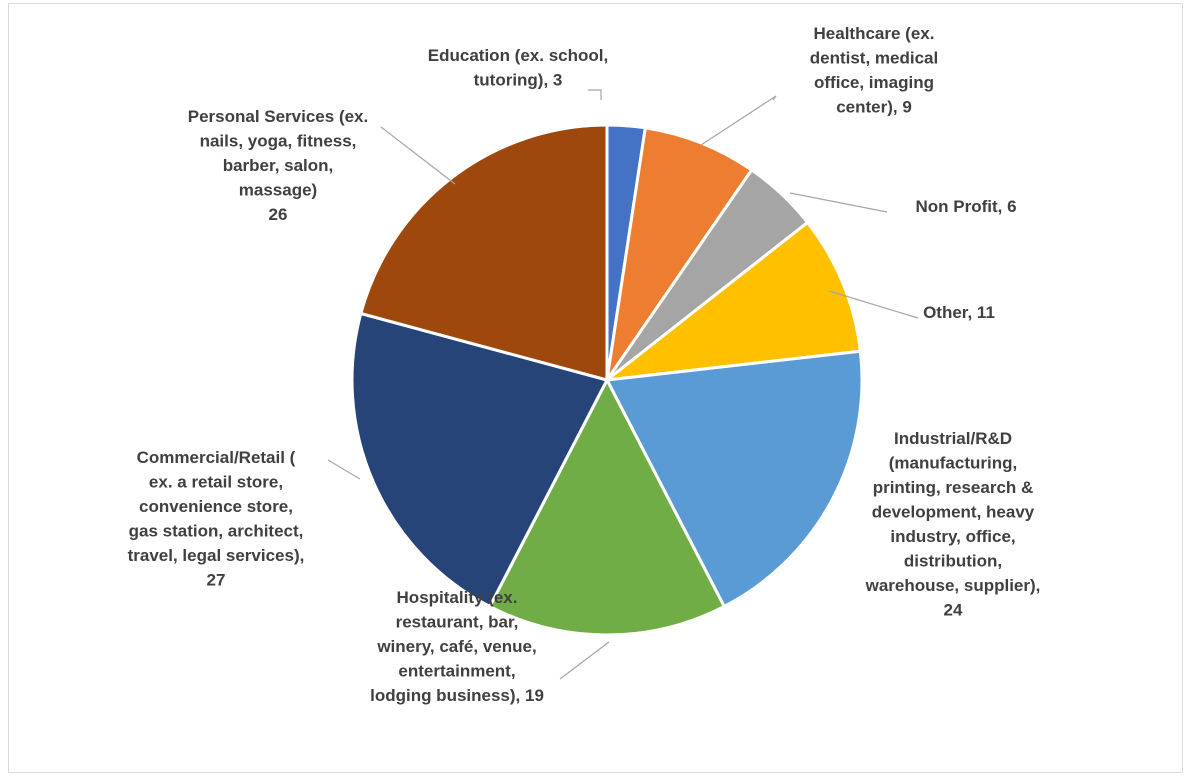 This screenshot has height=776, width=1190. What do you see at coordinates (953, 610) in the screenshot?
I see `data-label-line: 24` at bounding box center [953, 610].